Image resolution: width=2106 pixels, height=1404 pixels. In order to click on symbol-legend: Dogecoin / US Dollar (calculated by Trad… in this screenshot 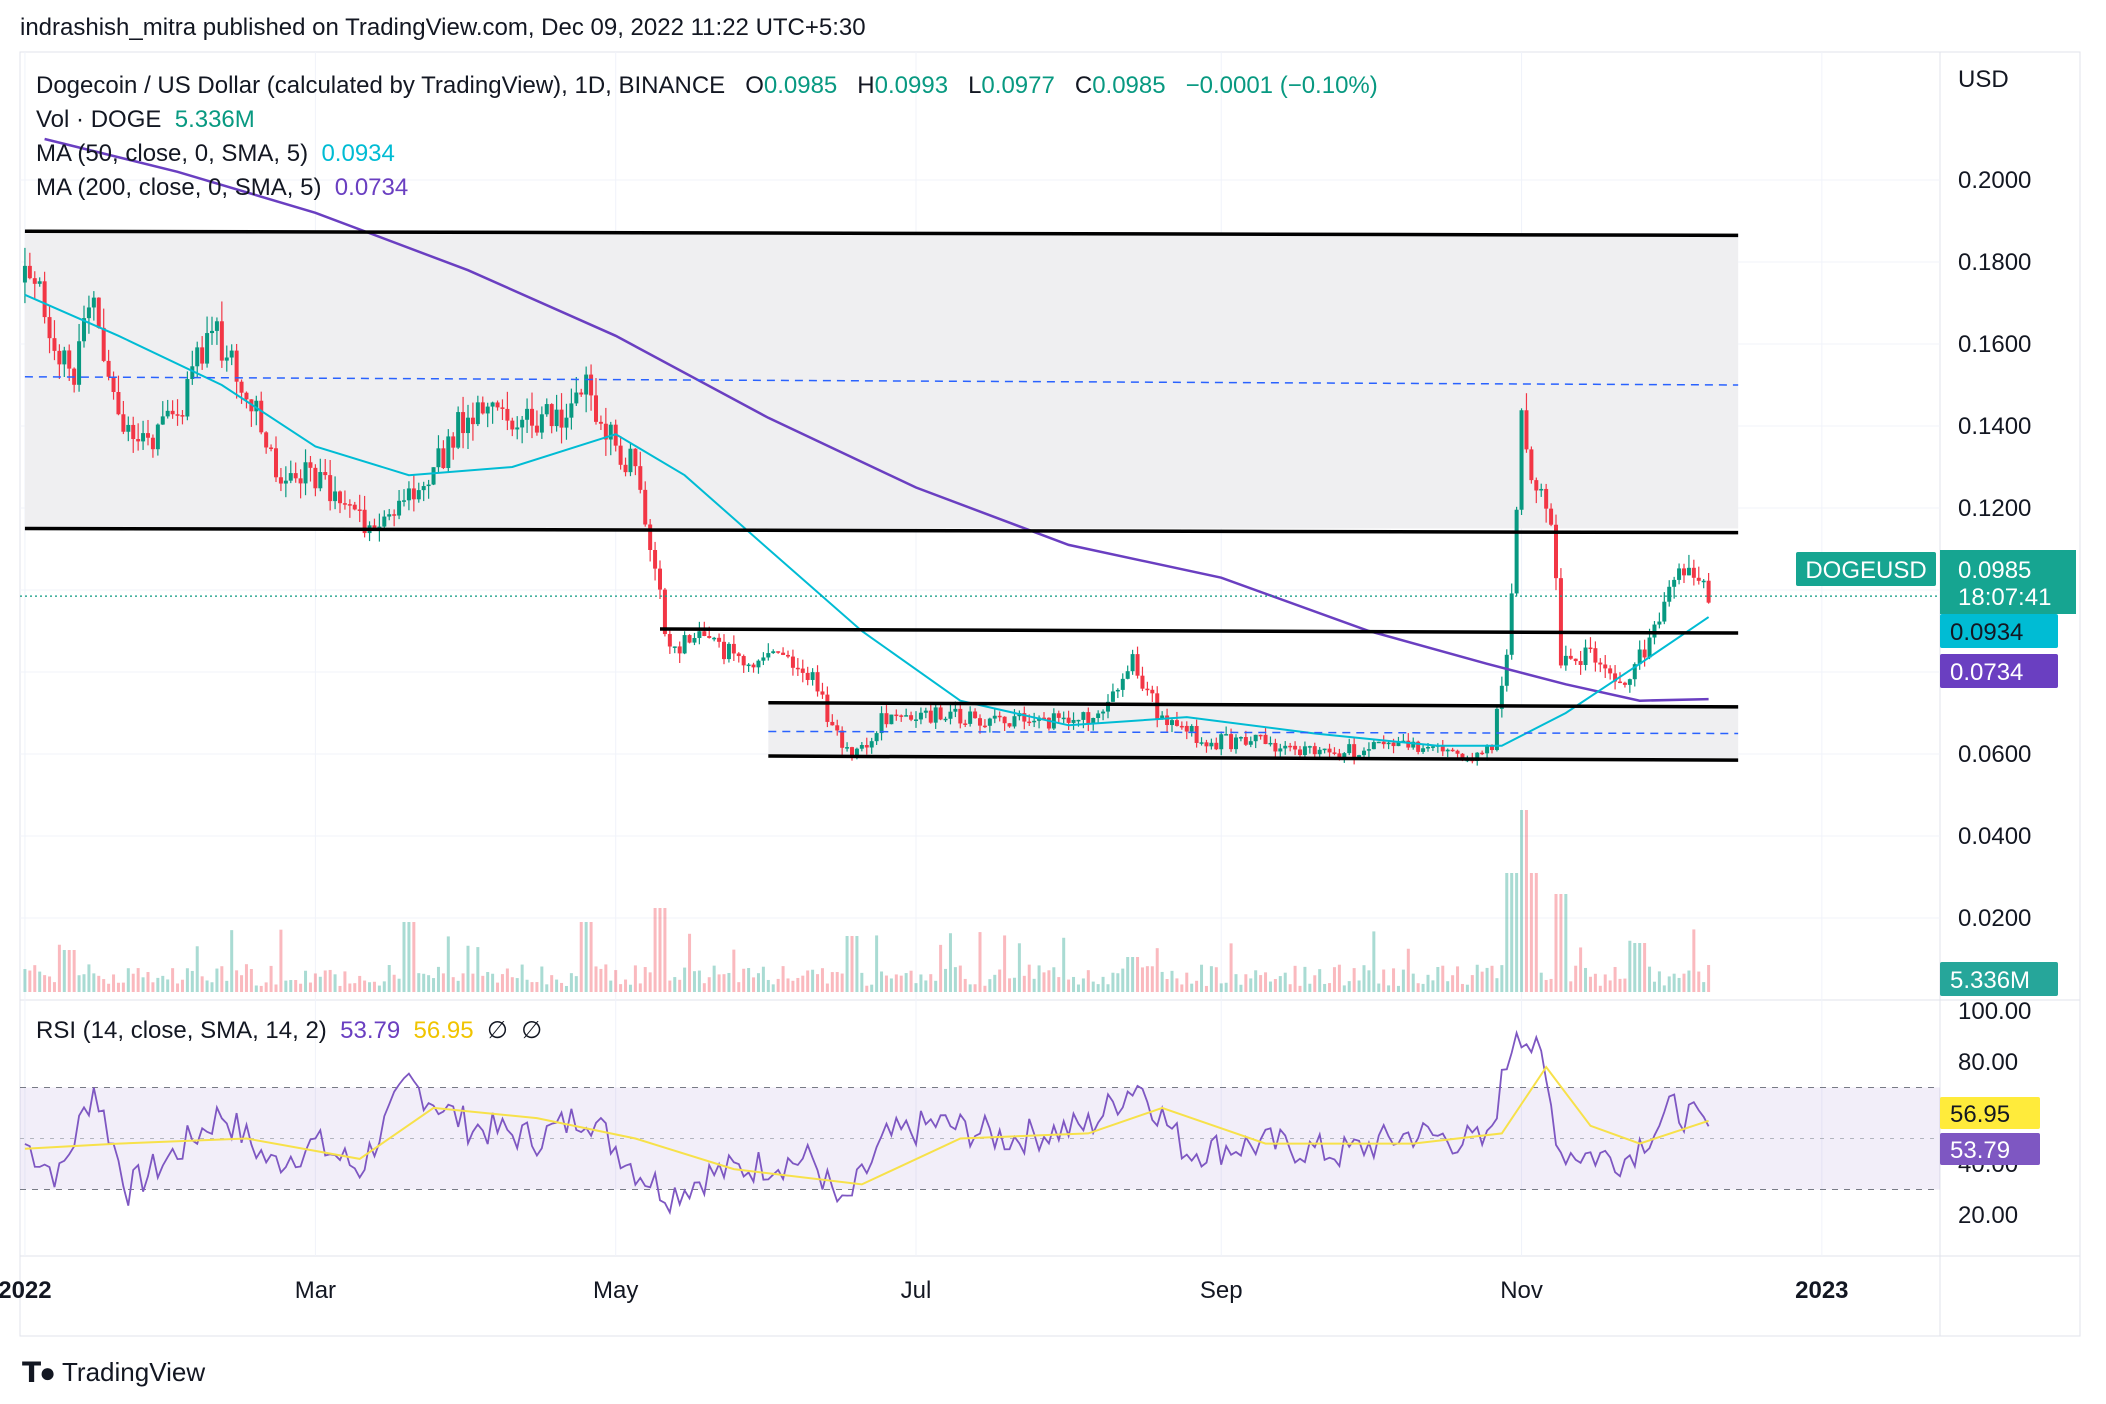, I will do `click(707, 86)`.